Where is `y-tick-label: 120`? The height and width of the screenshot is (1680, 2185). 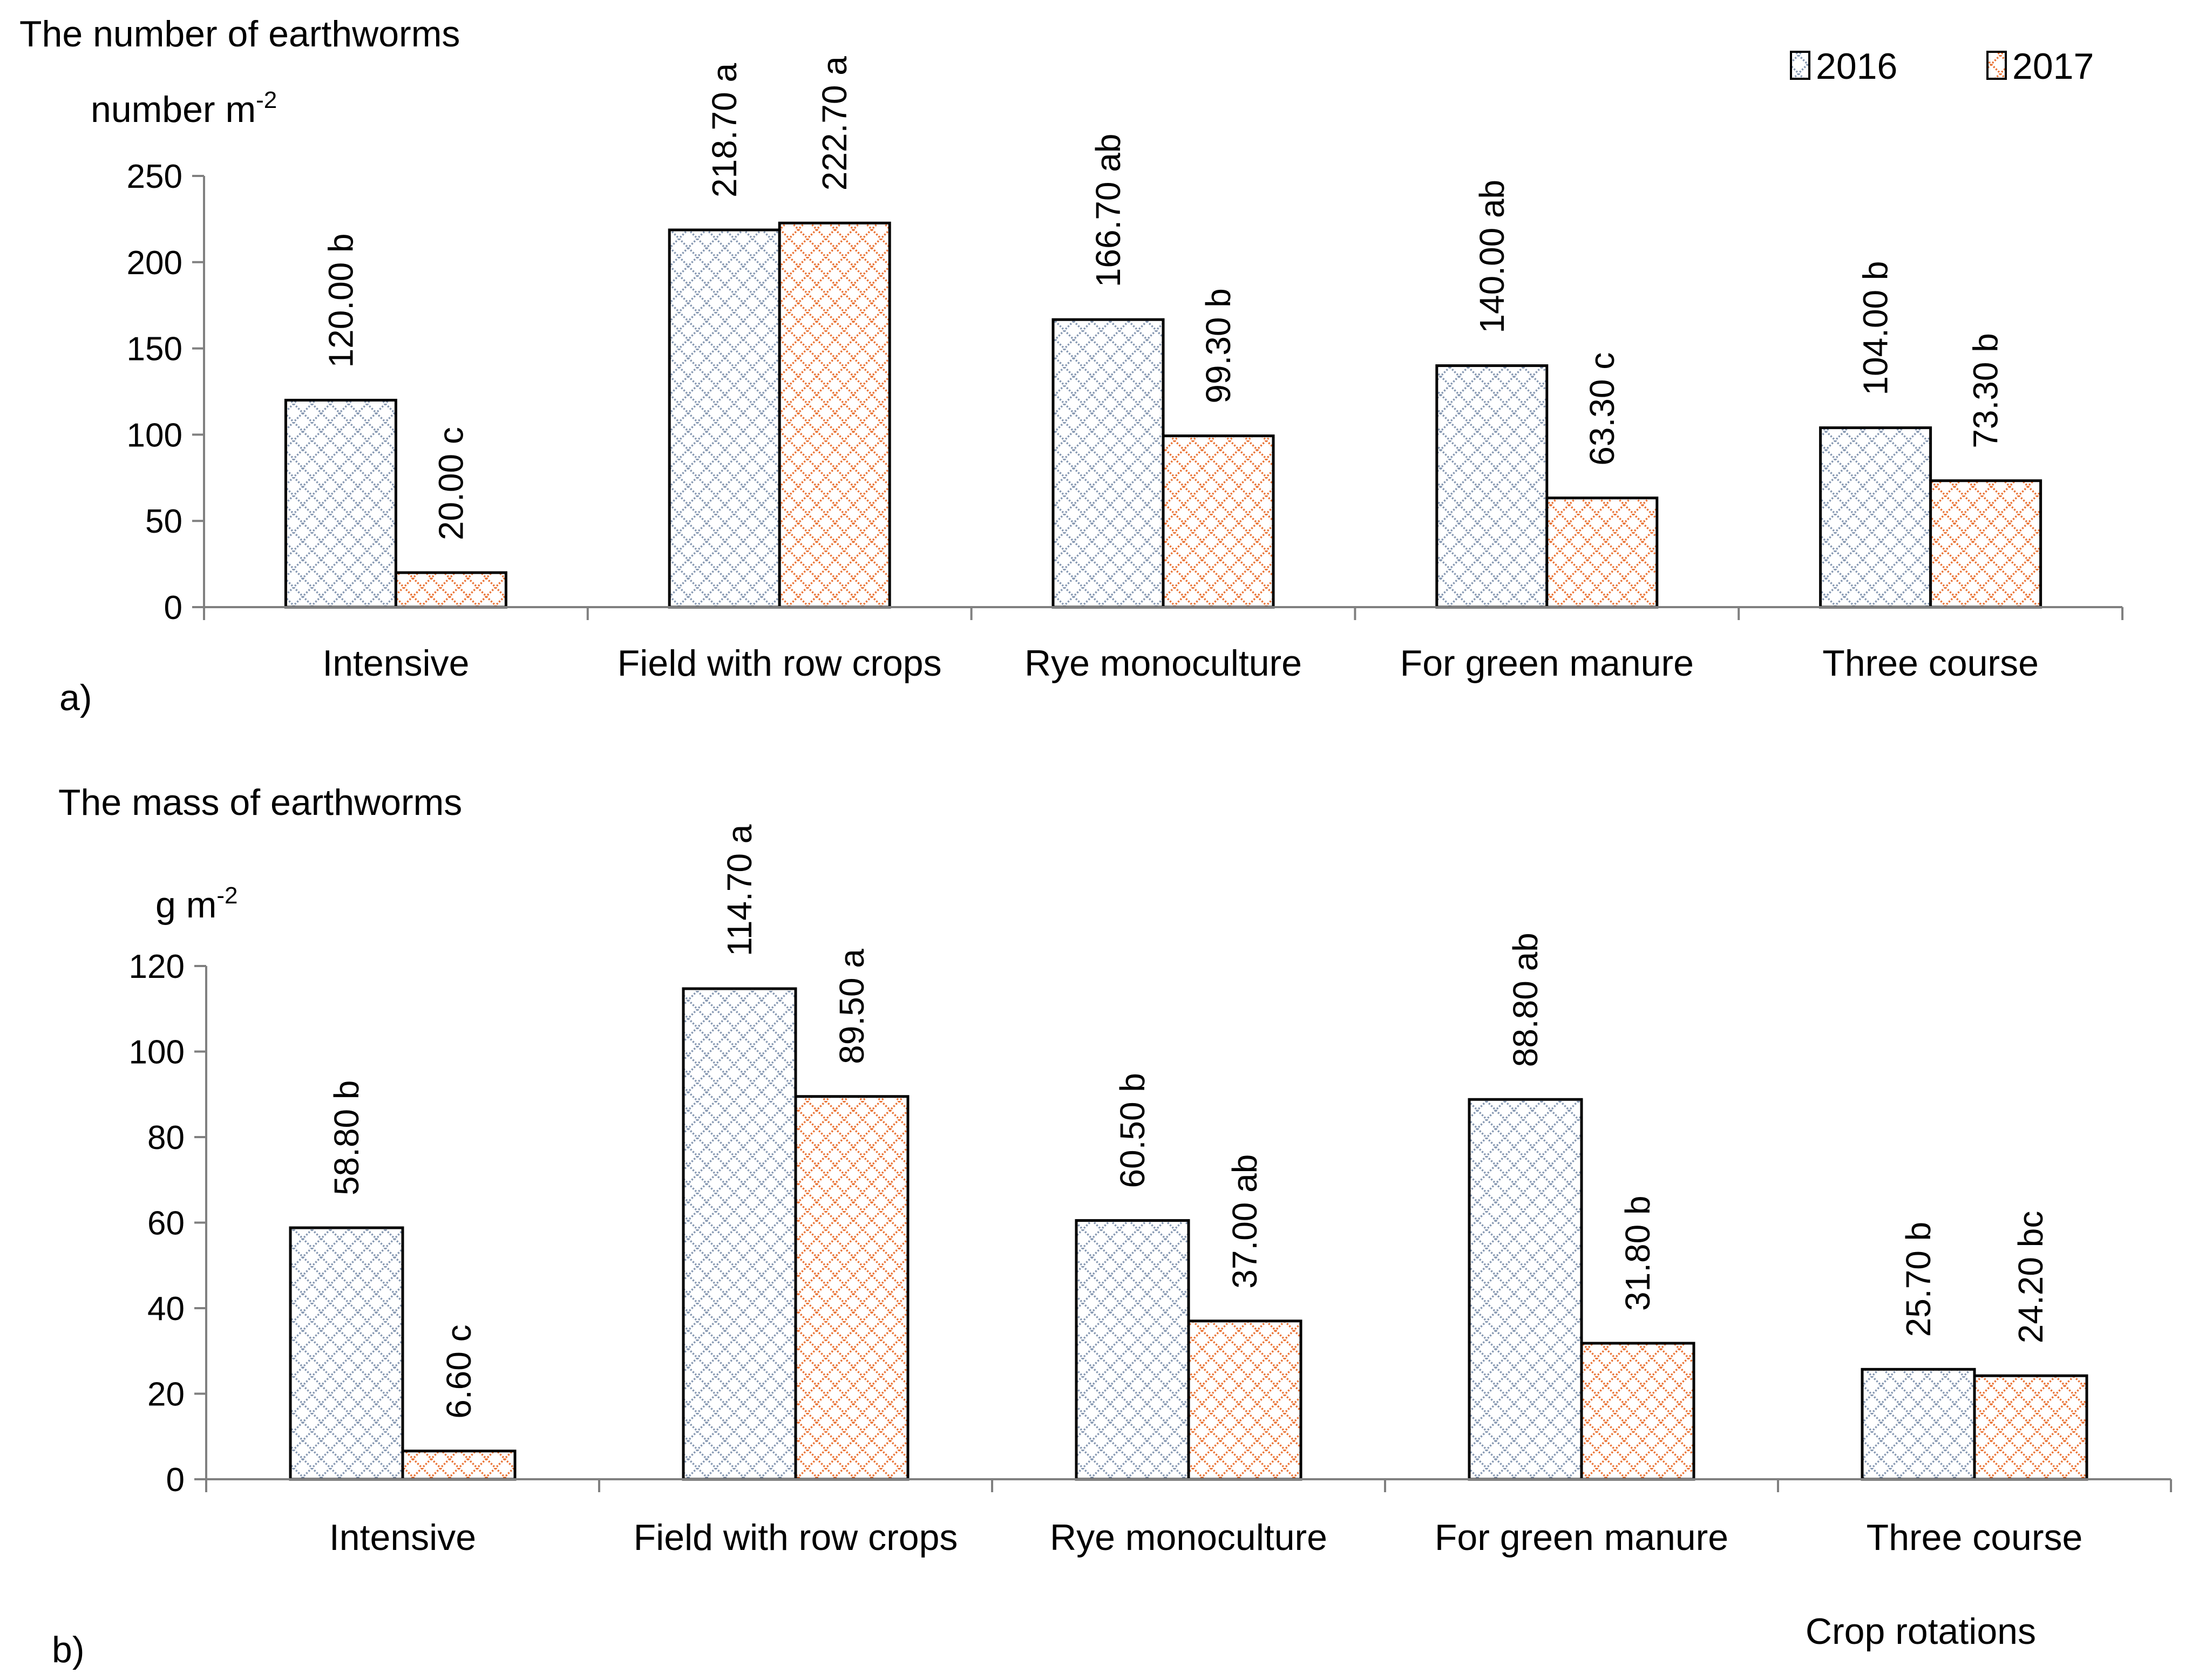
y-tick-label: 120 is located at coordinates (157, 966).